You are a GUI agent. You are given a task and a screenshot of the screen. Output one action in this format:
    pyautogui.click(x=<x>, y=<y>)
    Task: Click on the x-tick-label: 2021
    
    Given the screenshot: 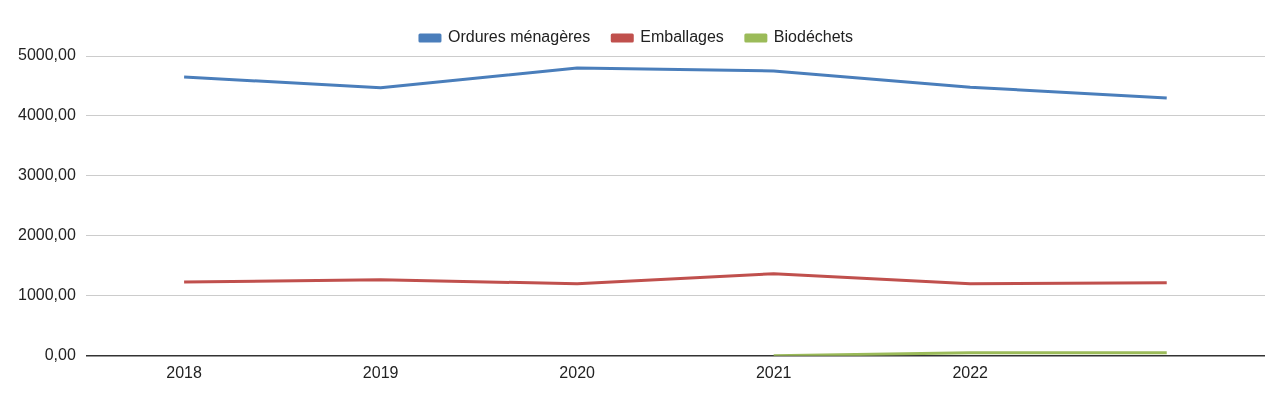 What is the action you would take?
    pyautogui.click(x=773, y=372)
    